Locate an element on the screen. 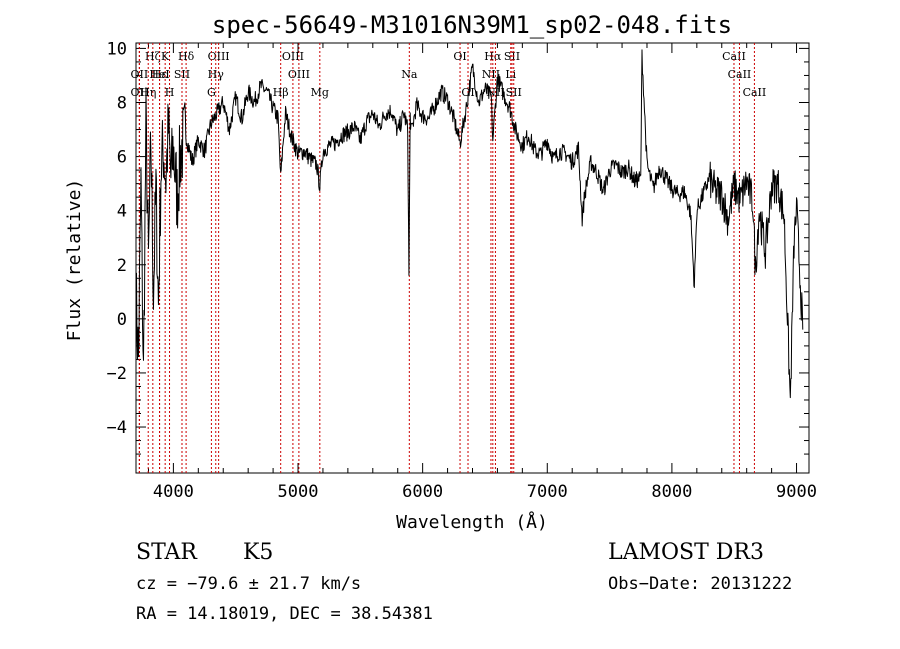 This screenshot has height=649, width=900. spectral-line-label: Hγ is located at coordinates (216, 74).